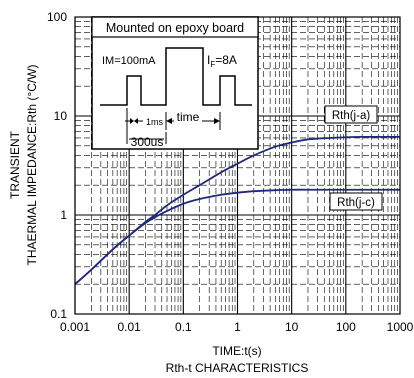 The width and height of the screenshot is (414, 378). I want to click on x-tick-label: 1, so click(237, 327).